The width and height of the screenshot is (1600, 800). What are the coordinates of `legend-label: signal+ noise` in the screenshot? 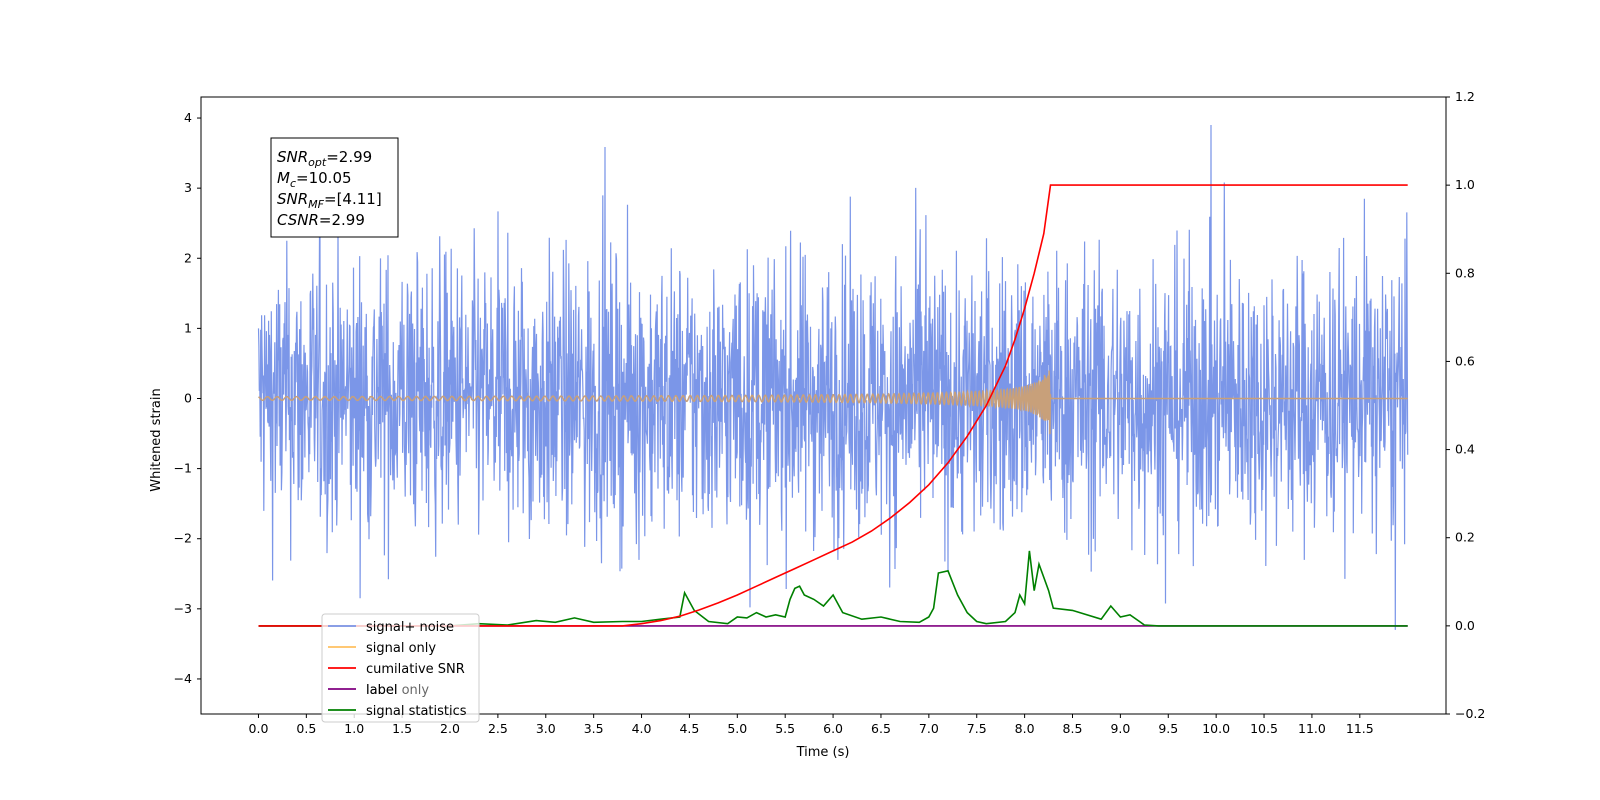 It's located at (410, 627).